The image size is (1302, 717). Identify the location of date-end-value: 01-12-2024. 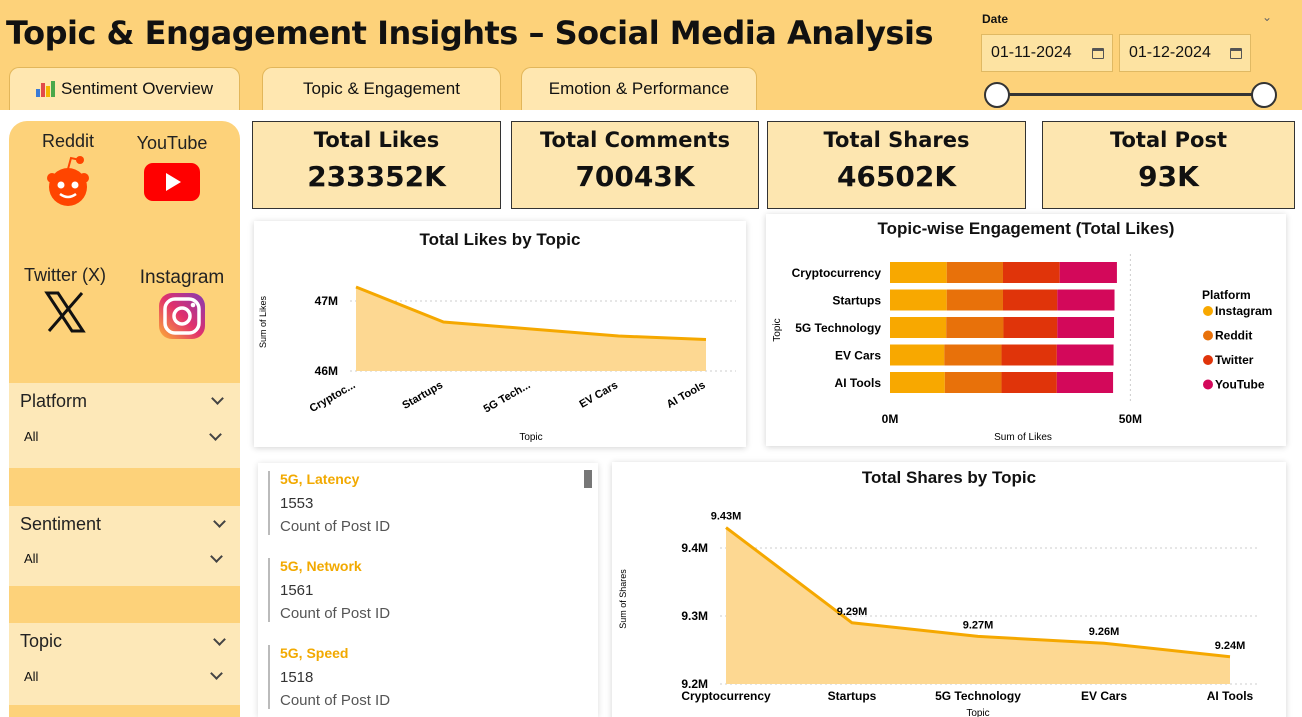
(1170, 52).